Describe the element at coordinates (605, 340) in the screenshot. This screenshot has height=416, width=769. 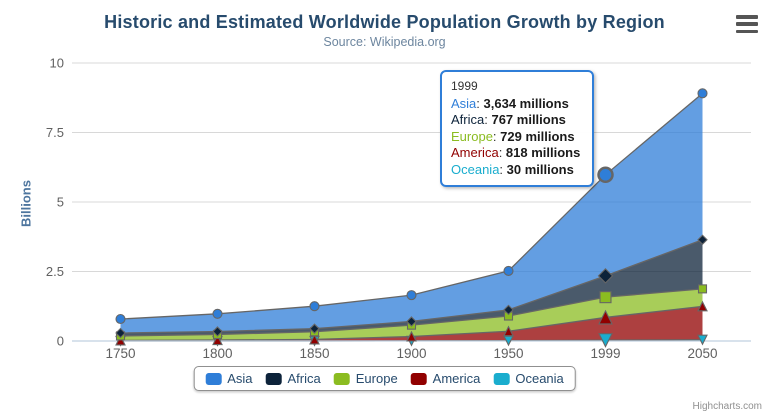
I see `point-oceania-1999` at that location.